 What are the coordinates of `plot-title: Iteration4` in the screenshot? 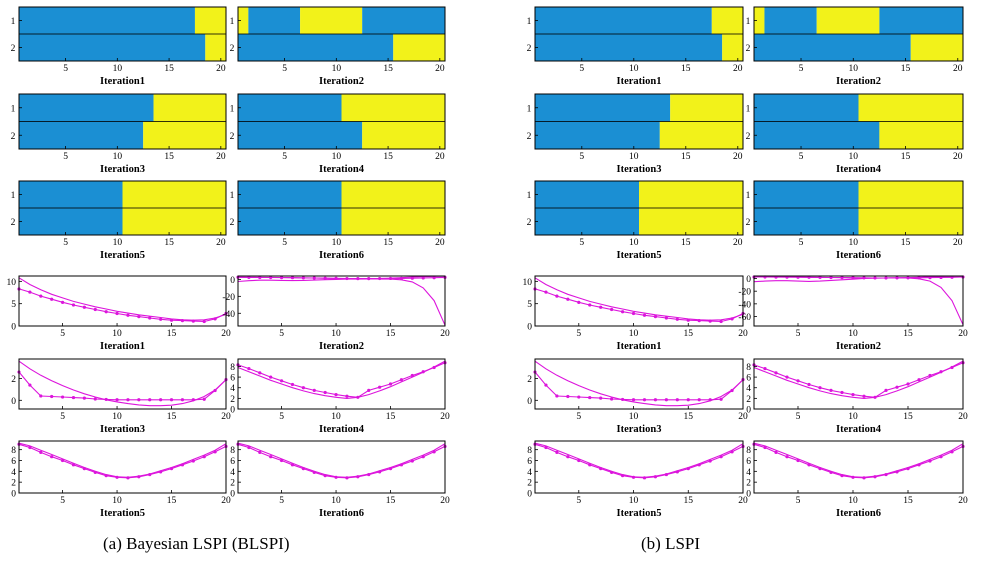 It's located at (859, 169).